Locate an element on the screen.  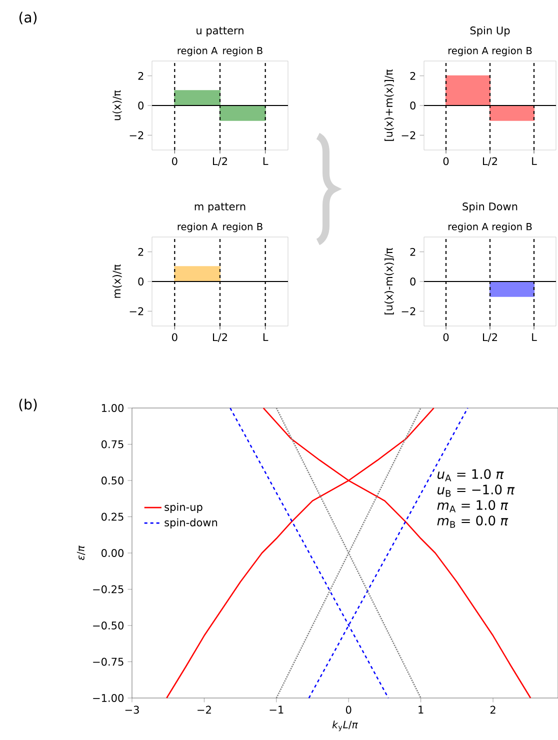
y-tick-label: −0.25 is located at coordinates (108, 589).